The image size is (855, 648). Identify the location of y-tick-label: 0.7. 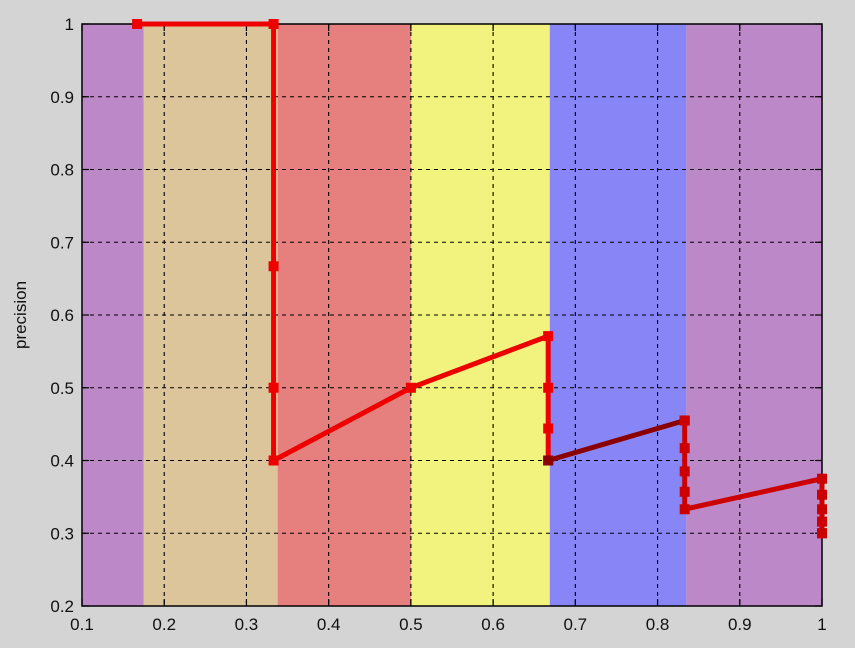
(62, 242).